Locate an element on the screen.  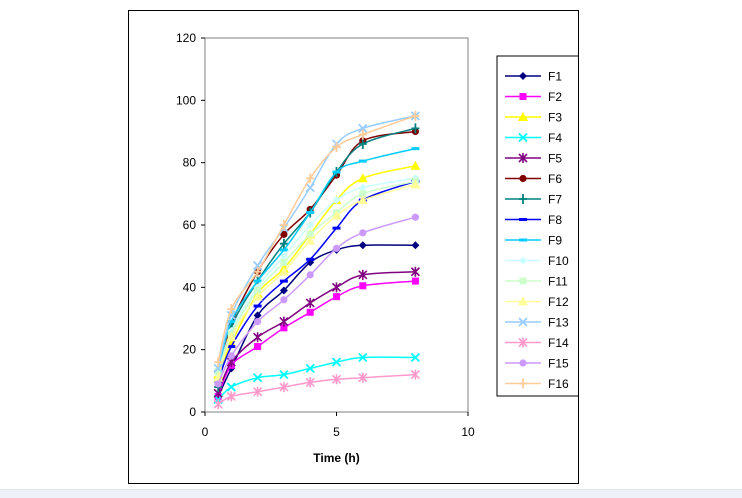
series-f4 is located at coordinates (317, 378).